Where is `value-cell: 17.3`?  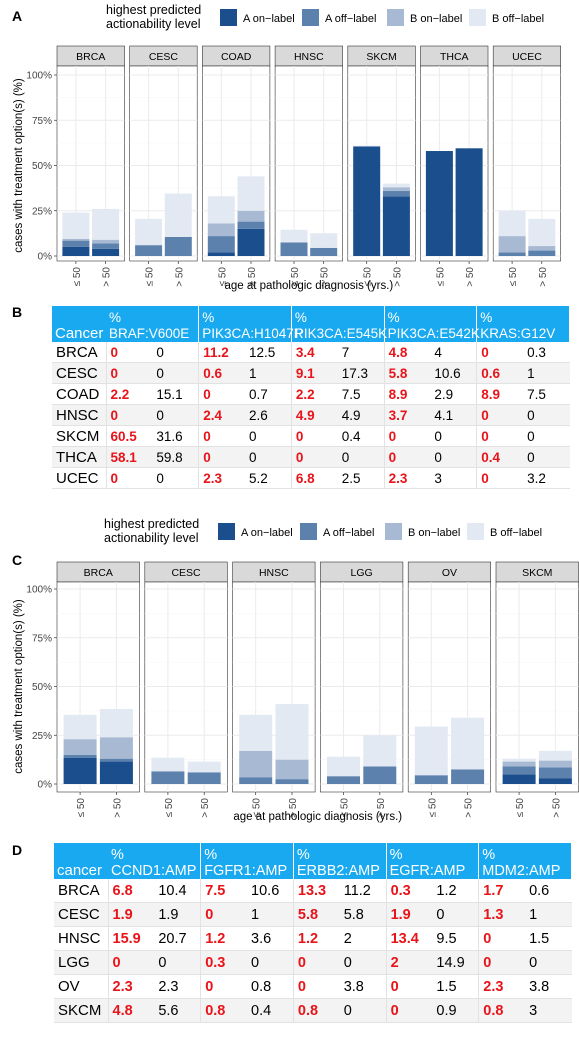
value-cell: 17.3 is located at coordinates (361, 373).